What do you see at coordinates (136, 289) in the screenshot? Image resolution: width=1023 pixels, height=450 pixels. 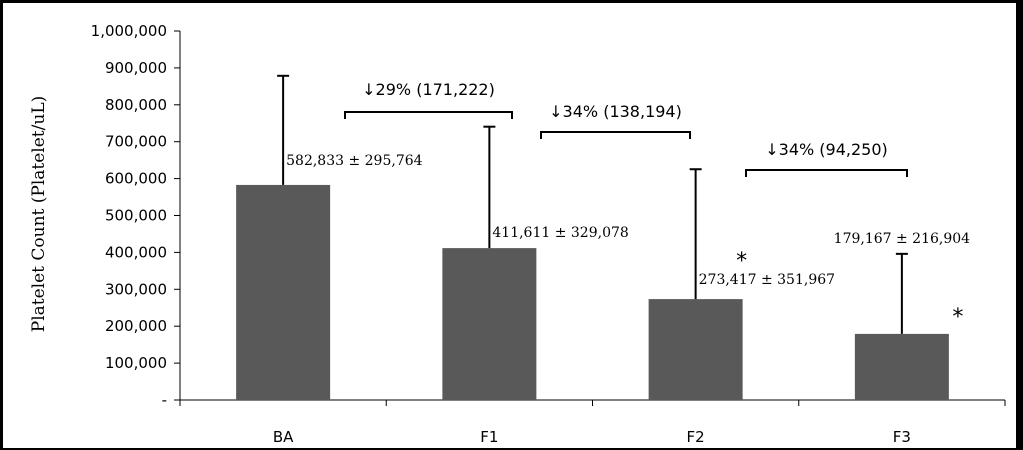 I see `y-tick-label: 300,000` at bounding box center [136, 289].